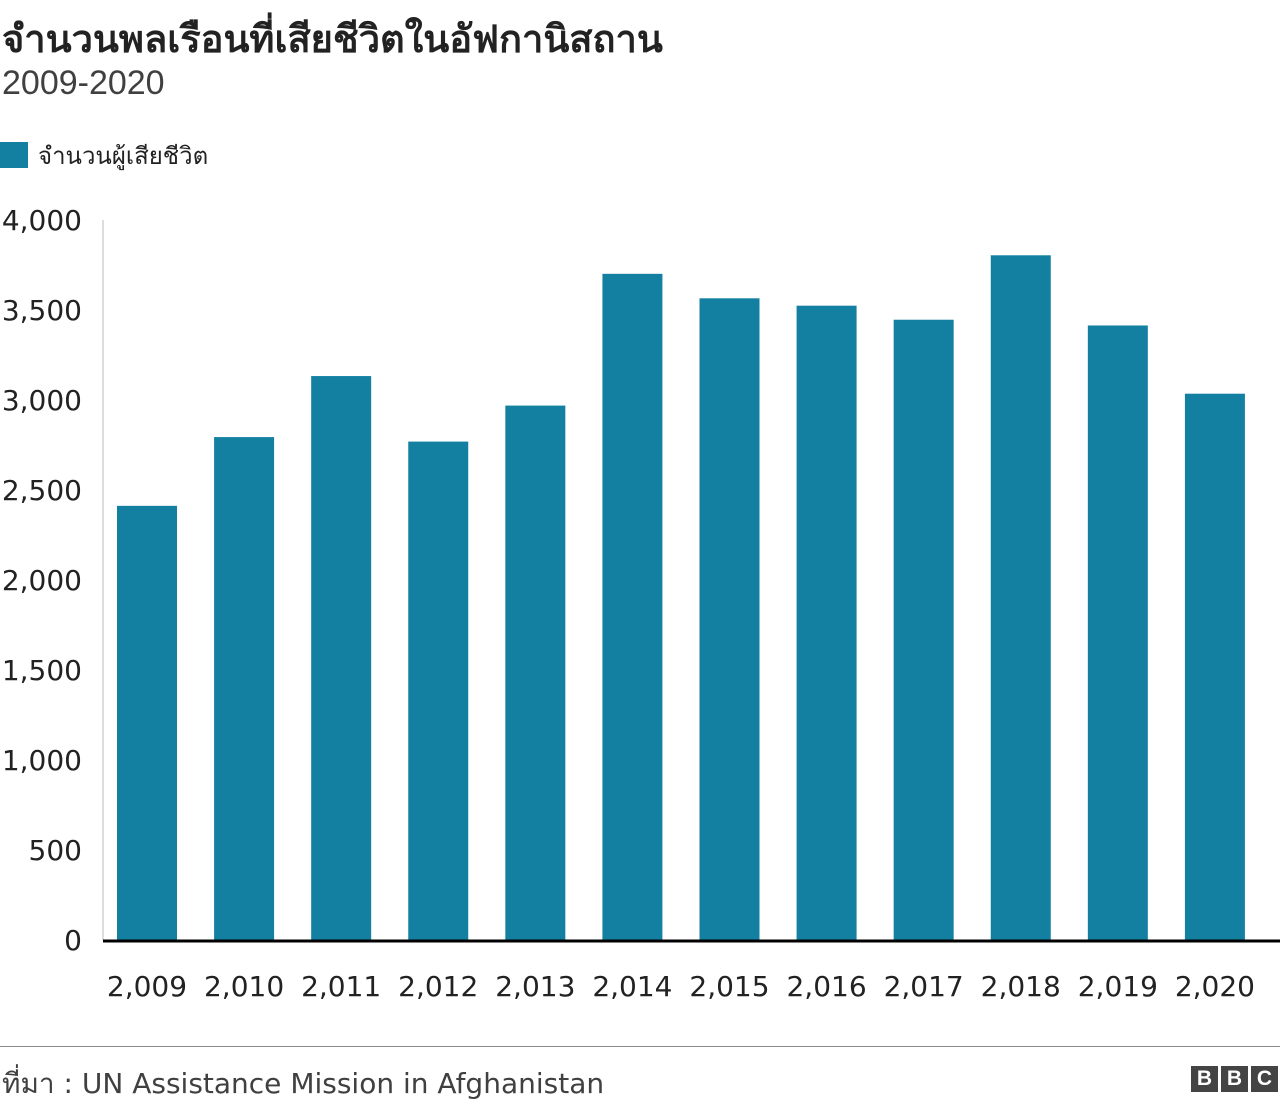 This screenshot has height=1106, width=1280. What do you see at coordinates (632, 986) in the screenshot?
I see `x-tick-label: 2,014` at bounding box center [632, 986].